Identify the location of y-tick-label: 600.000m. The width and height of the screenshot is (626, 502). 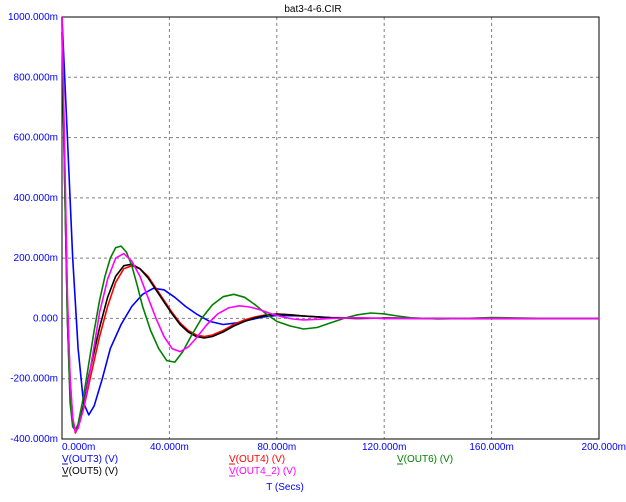
(36, 138).